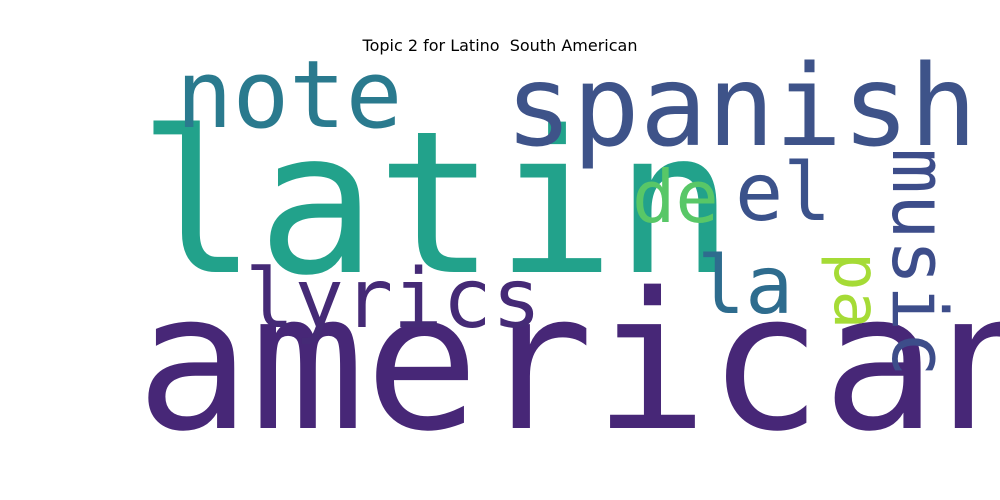 The height and width of the screenshot is (500, 1000). Describe the element at coordinates (289, 95) in the screenshot. I see `word-note: note` at that location.